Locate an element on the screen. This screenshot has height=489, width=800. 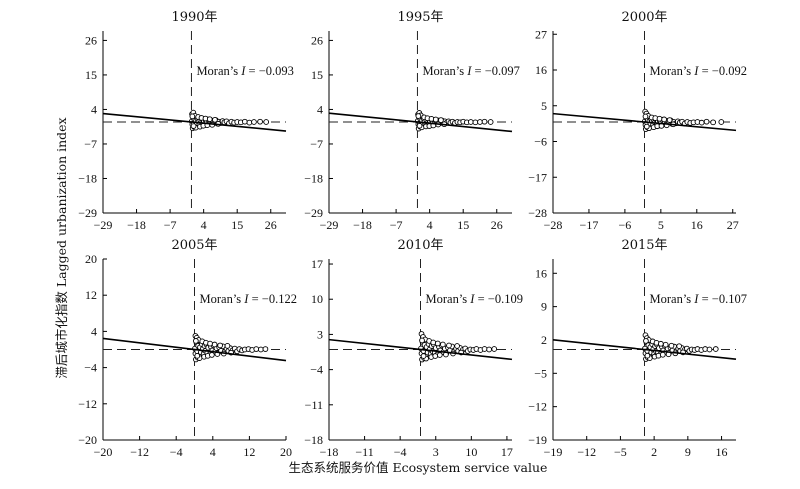
x-tick-label: 10 is located at coordinates (471, 452).